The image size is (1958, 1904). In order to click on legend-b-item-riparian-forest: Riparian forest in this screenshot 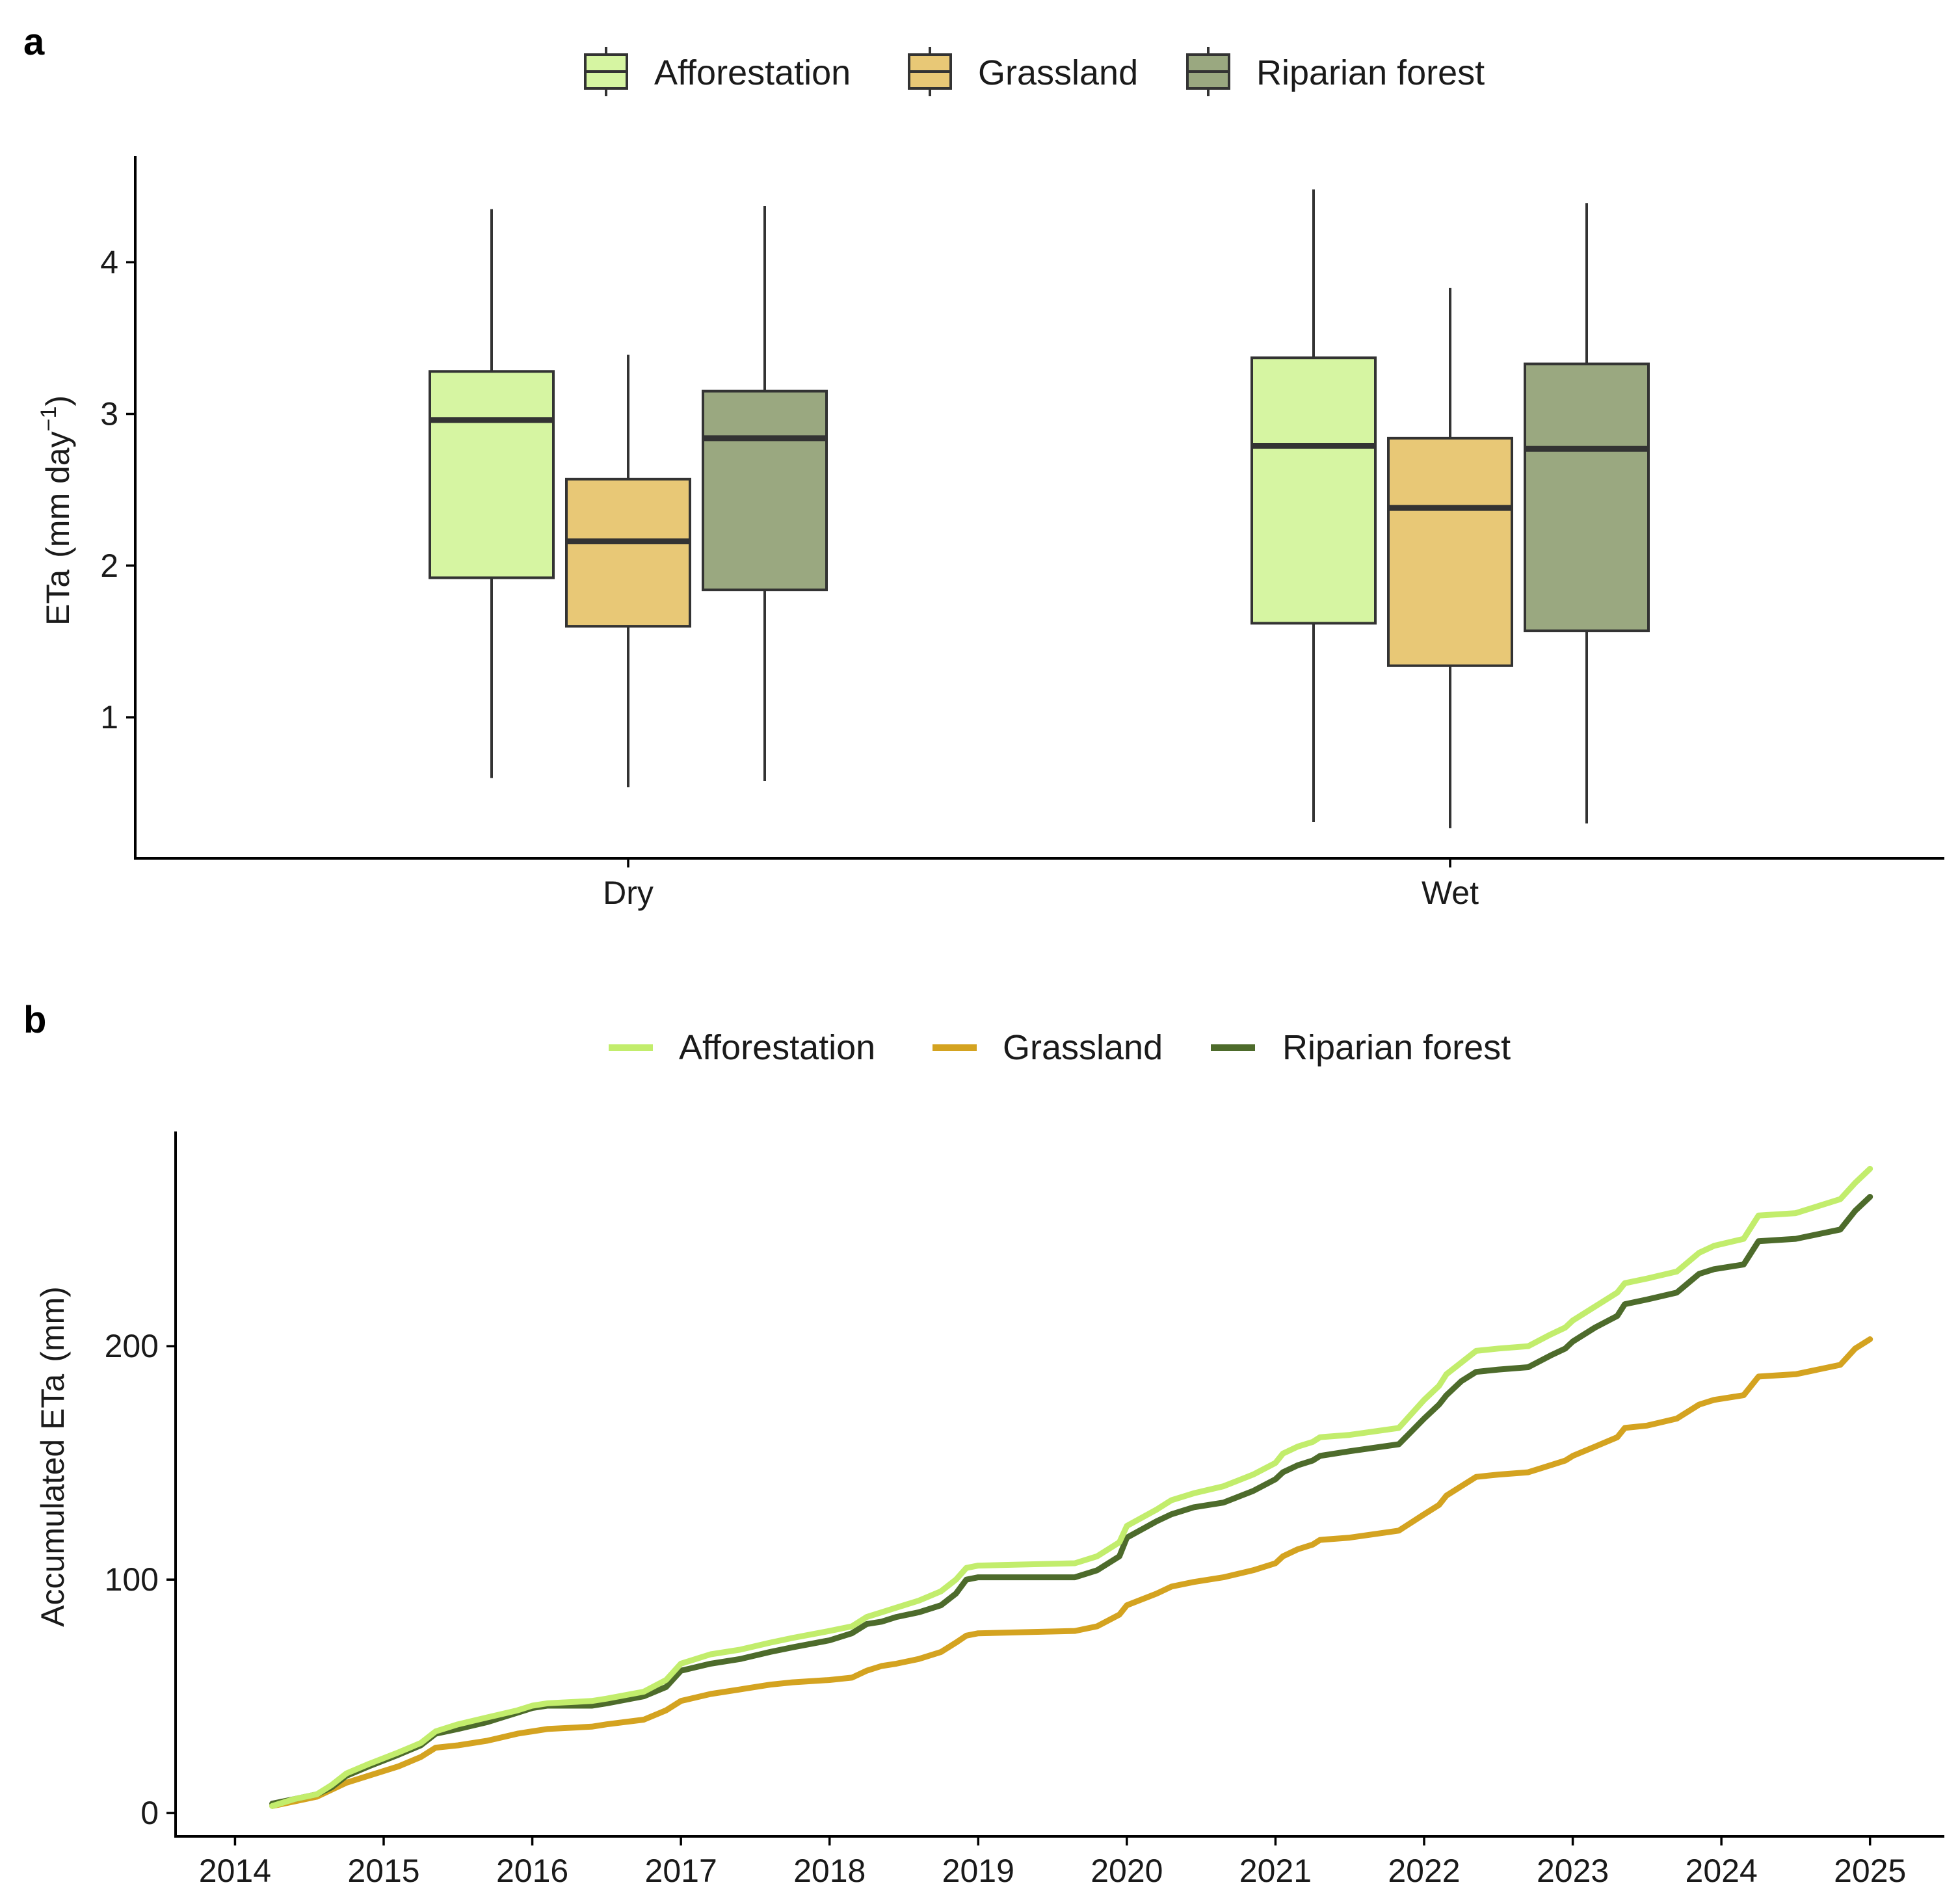, I will do `click(1361, 1047)`.